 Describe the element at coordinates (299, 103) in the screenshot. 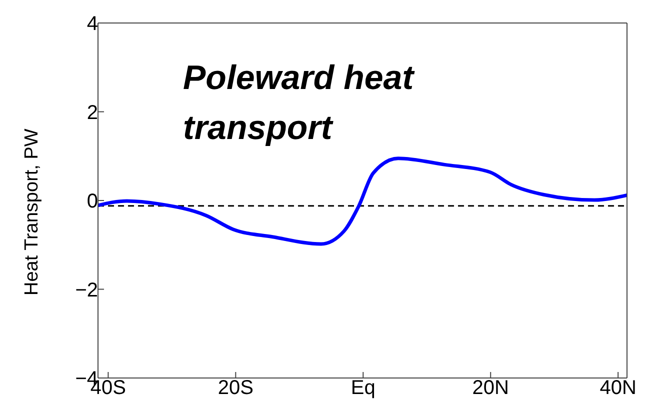

I see `annotation: Poleward heat transport` at that location.